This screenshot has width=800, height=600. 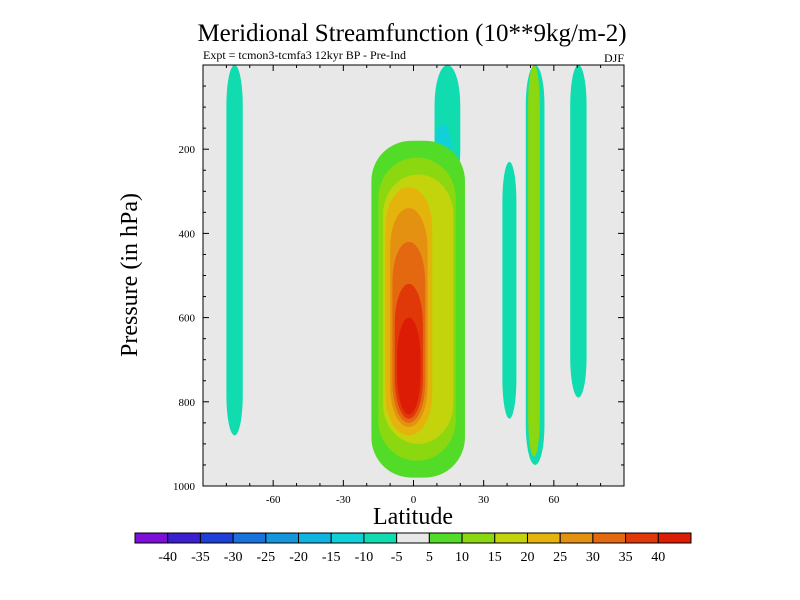 I want to click on x-tick-label: 0, so click(x=414, y=500).